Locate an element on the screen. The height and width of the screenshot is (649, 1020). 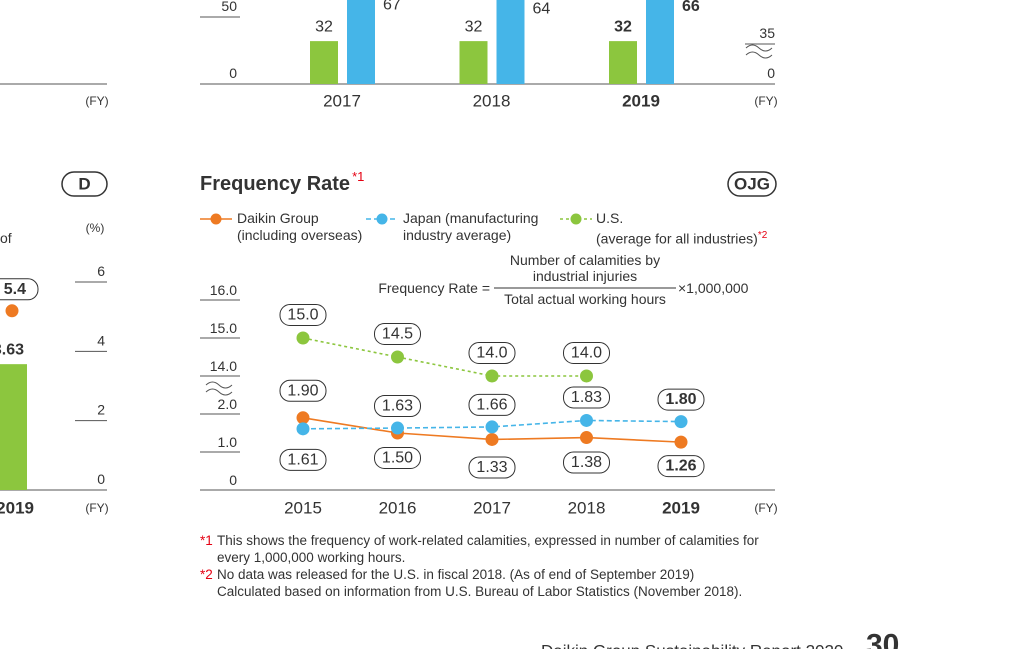
y-tick-label: 16.0 is located at coordinates (223, 290).